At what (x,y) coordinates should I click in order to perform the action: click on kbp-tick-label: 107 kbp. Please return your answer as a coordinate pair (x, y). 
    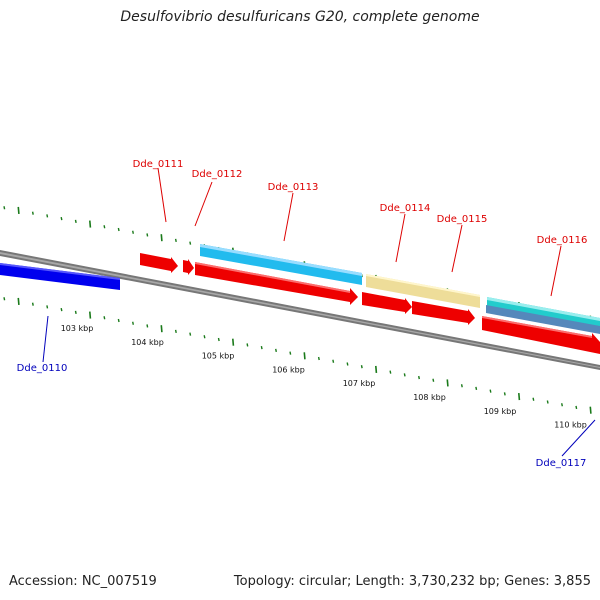
    Looking at the image, I should click on (359, 383).